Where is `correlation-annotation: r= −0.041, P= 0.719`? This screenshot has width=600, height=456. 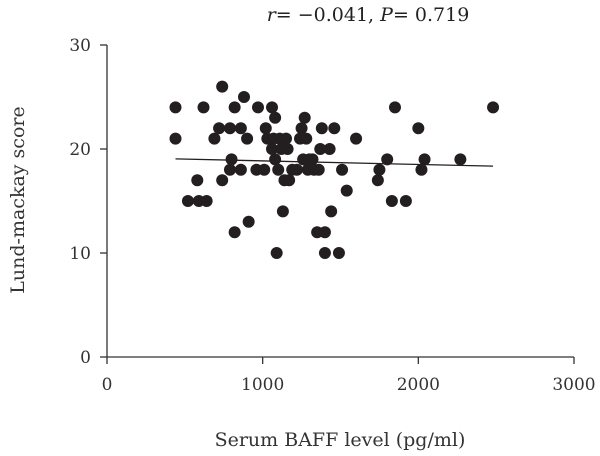 correlation-annotation: r= −0.041, P= 0.719 is located at coordinates (368, 15).